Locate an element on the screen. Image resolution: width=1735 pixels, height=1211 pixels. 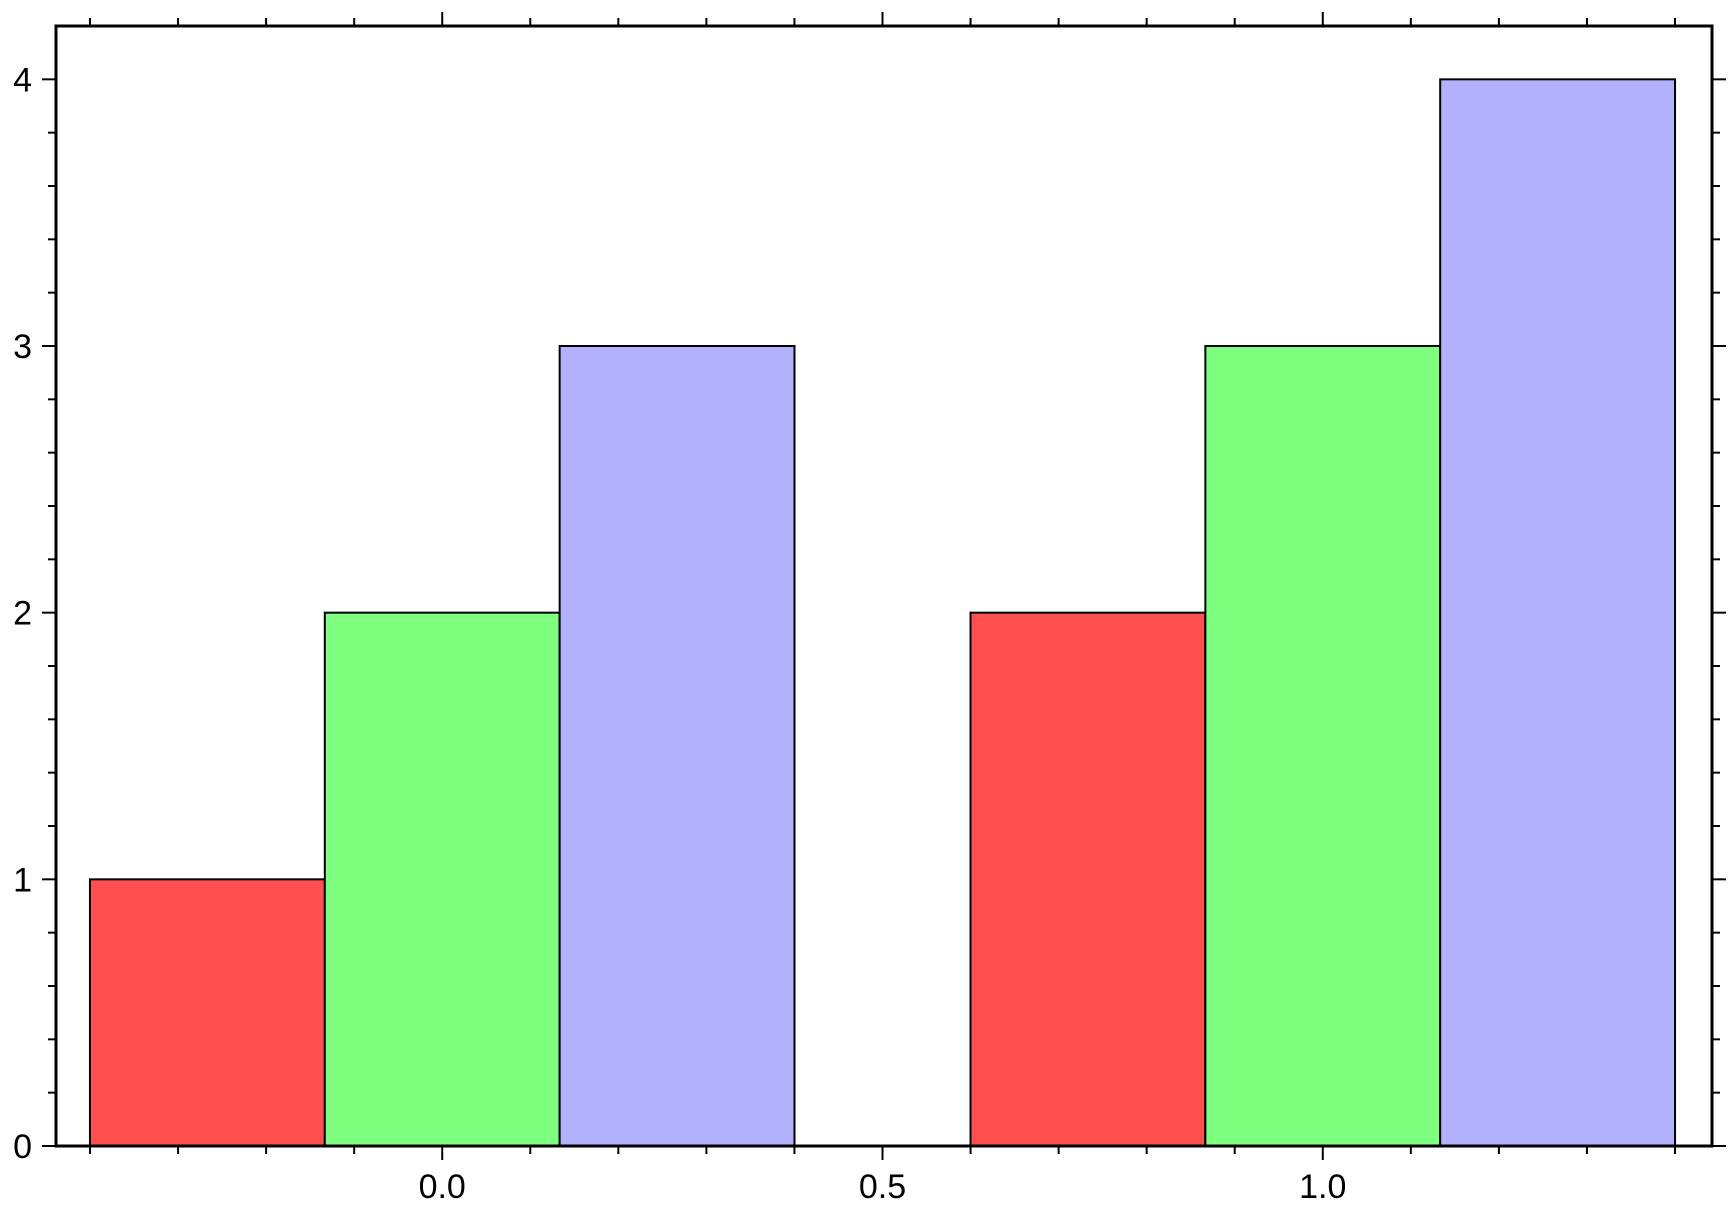
y-tick-label: 1 is located at coordinates (22, 880).